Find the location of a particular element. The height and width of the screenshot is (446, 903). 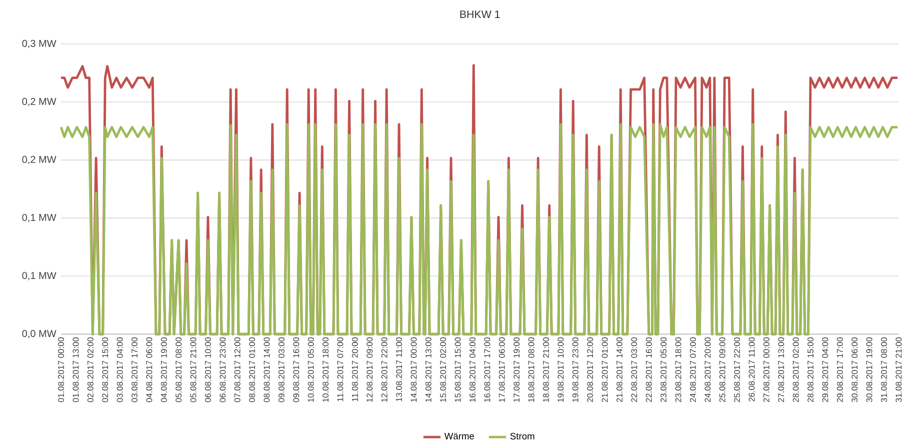

x-tick-label: 30.08.2017 19:00 is located at coordinates (869, 369).